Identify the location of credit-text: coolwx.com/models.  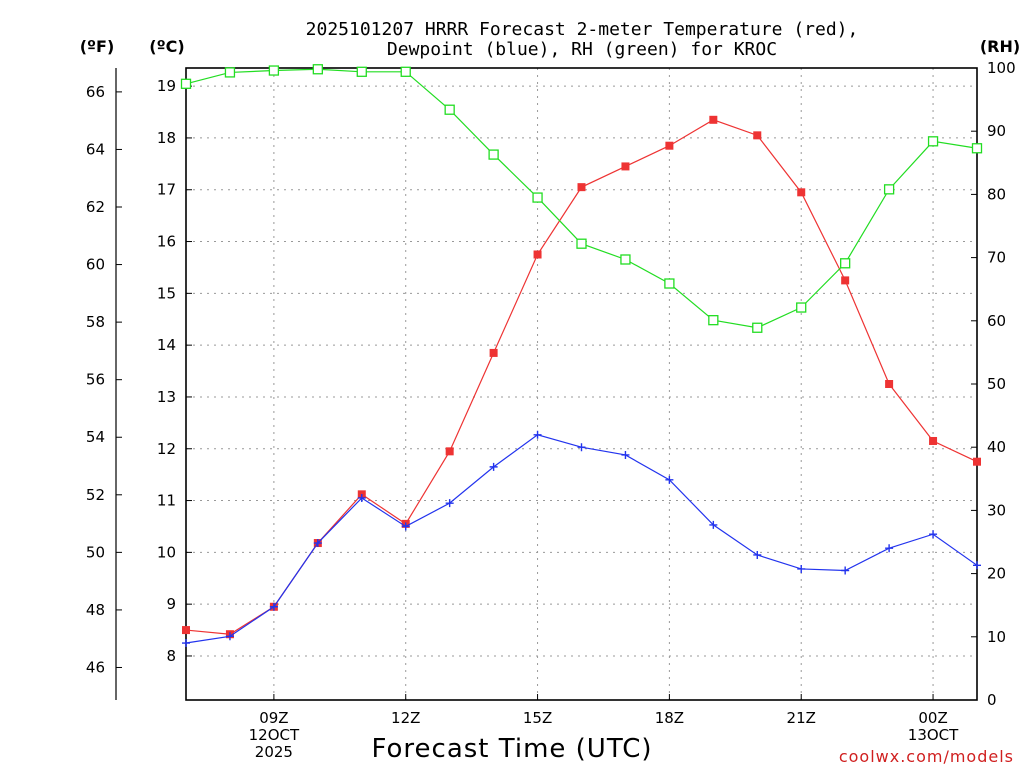
(926, 756).